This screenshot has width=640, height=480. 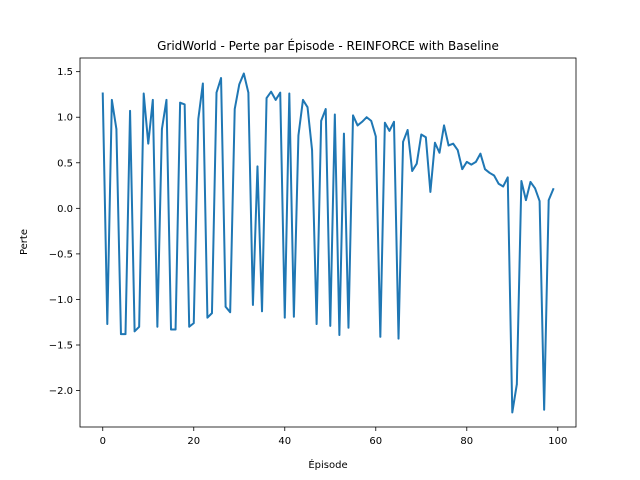 I want to click on x-tick-label: 60, so click(x=375, y=441).